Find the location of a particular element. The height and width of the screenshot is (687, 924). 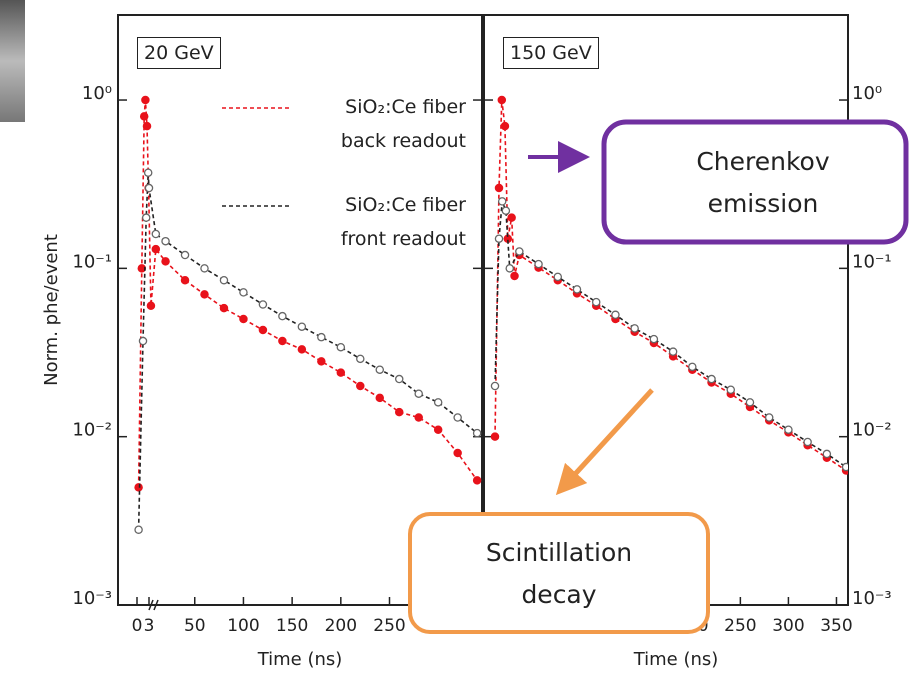

legend-label: SiO₂:Ce fiber back readout is located at coordinates (403, 124).